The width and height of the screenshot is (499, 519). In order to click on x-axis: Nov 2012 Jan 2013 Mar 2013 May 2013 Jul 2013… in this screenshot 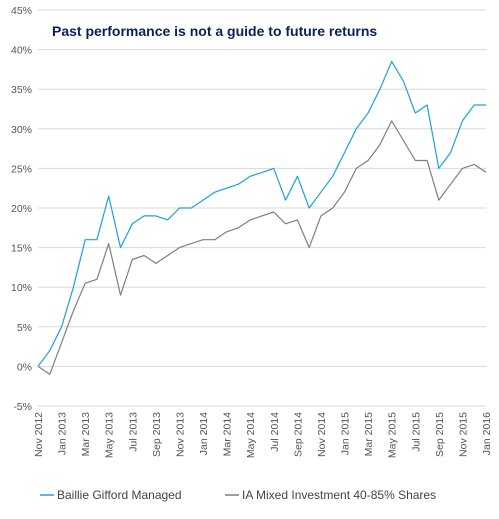, I will do `click(263, 435)`.